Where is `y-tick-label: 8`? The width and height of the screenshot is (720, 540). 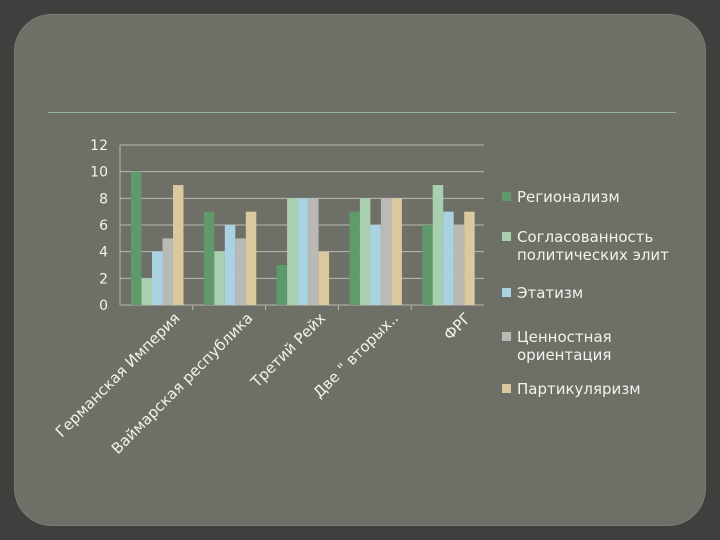 y-tick-label: 8 is located at coordinates (103, 199).